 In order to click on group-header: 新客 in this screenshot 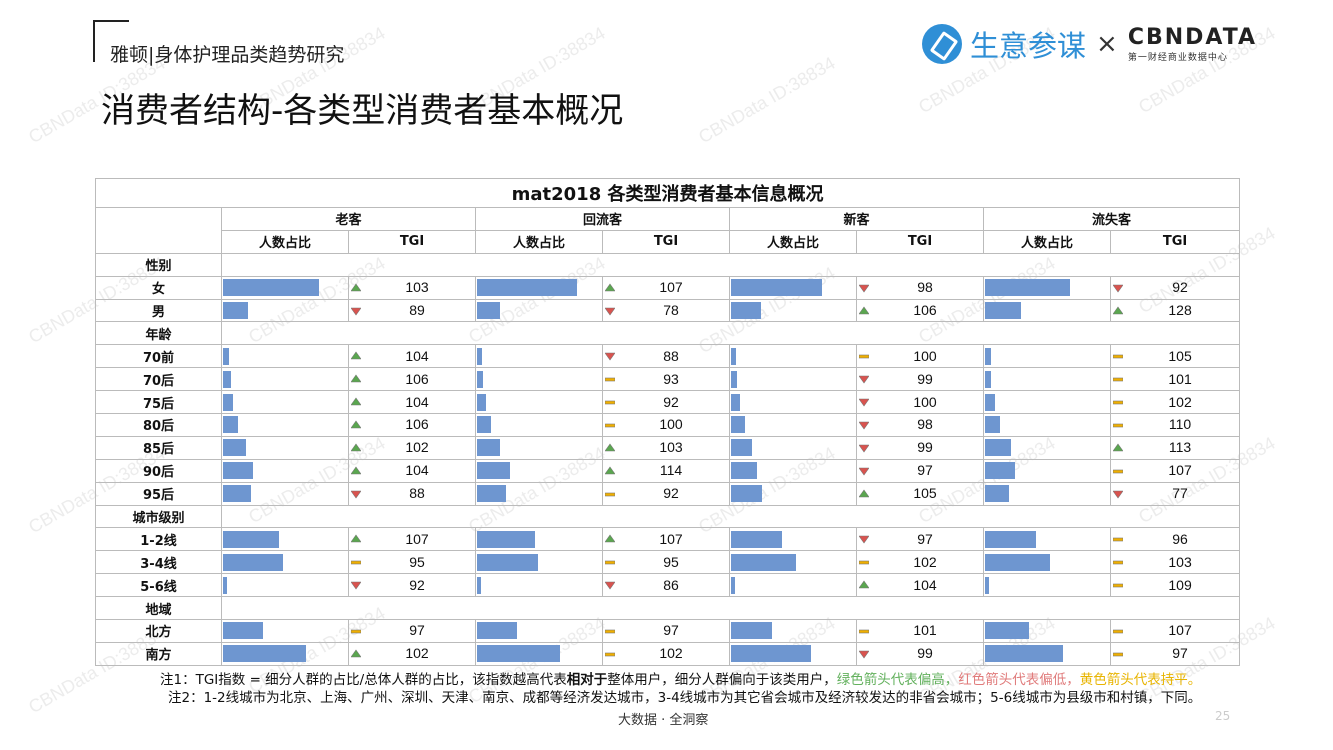, I will do `click(856, 219)`.